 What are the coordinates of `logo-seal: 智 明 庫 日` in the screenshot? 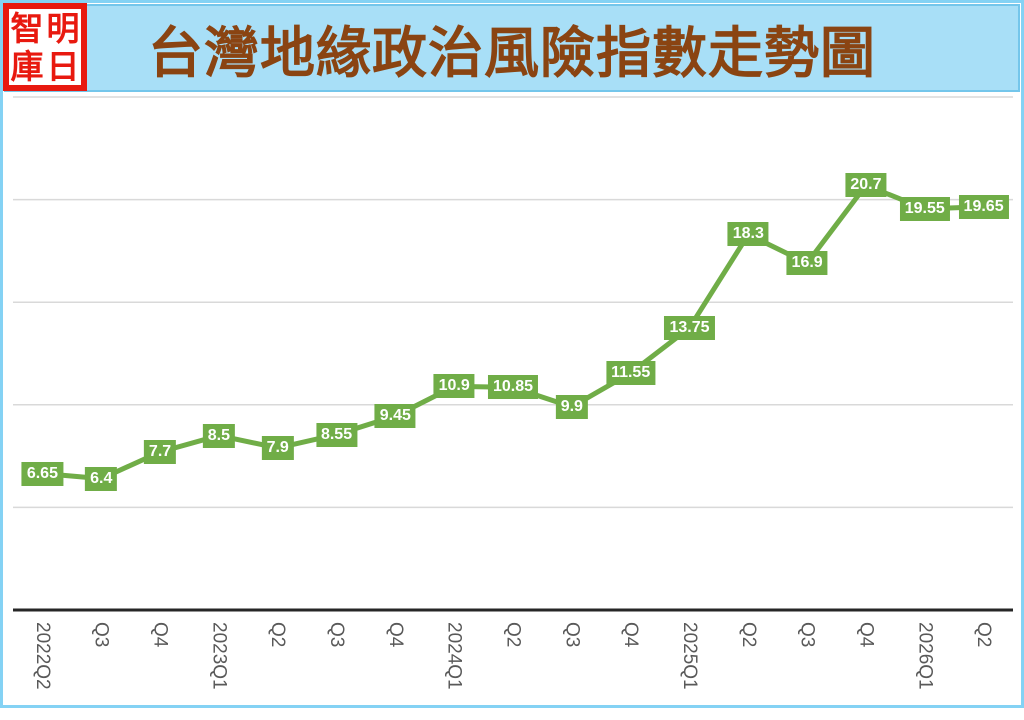 It's located at (45, 47).